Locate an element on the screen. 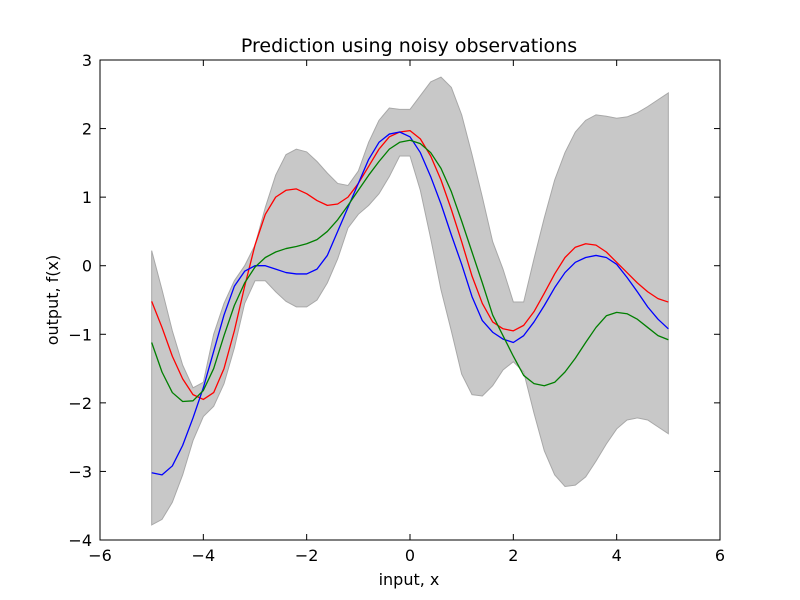 This screenshot has height=600, width=800. x-axis-label: input, x is located at coordinates (409, 579).